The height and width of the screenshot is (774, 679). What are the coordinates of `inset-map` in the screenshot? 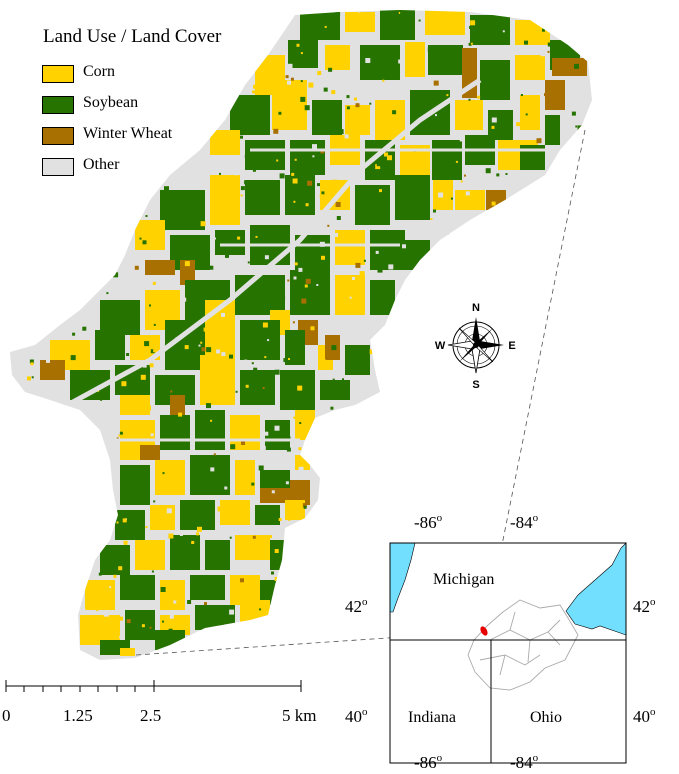 It's located at (508, 653).